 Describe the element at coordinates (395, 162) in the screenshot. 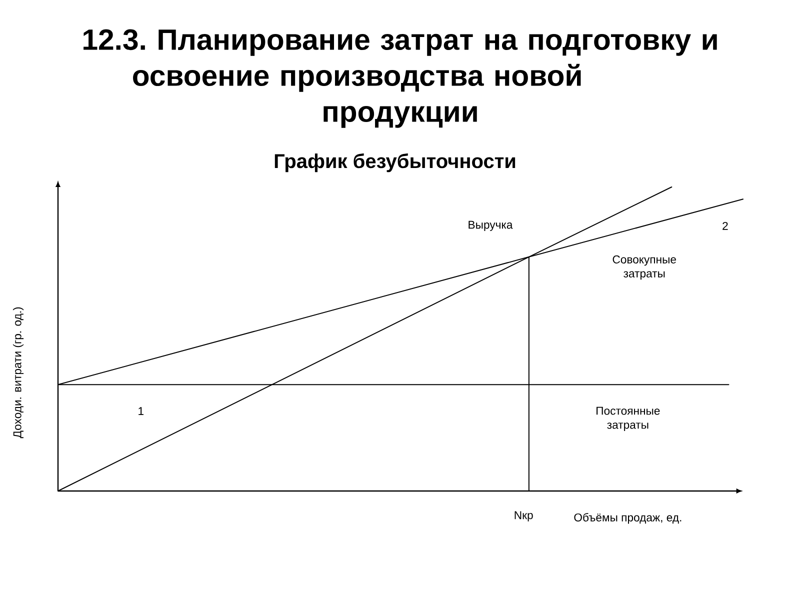

I see `chart-subtitle: График безубыточности` at that location.